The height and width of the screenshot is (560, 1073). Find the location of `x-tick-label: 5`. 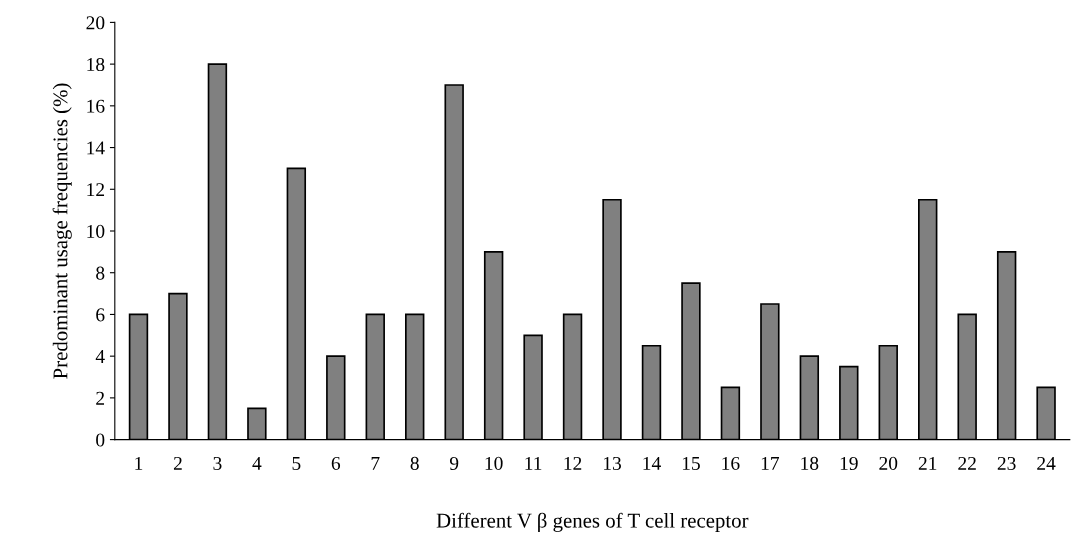

x-tick-label: 5 is located at coordinates (296, 463).